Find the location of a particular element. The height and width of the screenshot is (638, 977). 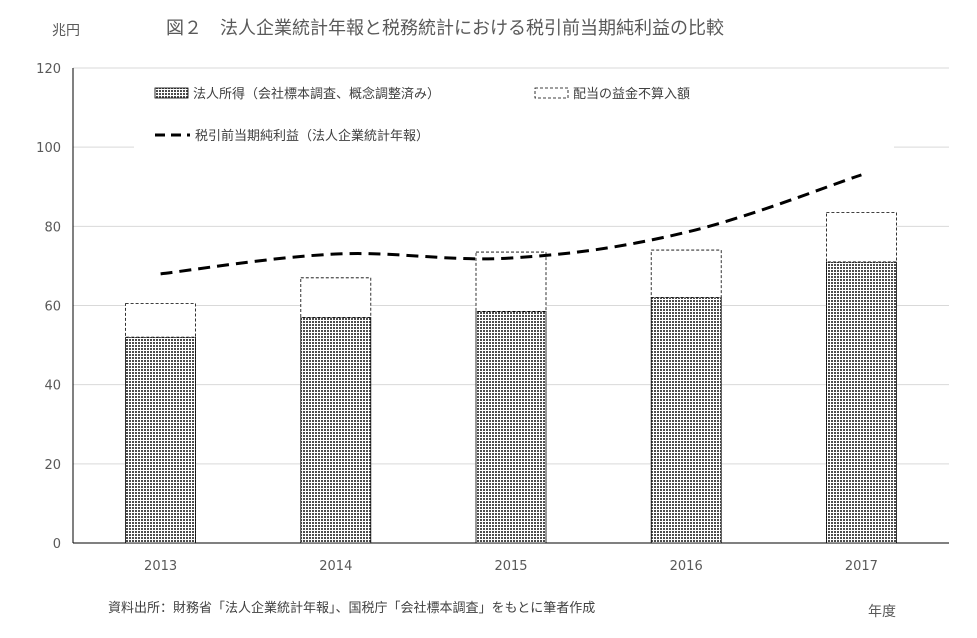

y-tick-label: 0 is located at coordinates (57, 544).